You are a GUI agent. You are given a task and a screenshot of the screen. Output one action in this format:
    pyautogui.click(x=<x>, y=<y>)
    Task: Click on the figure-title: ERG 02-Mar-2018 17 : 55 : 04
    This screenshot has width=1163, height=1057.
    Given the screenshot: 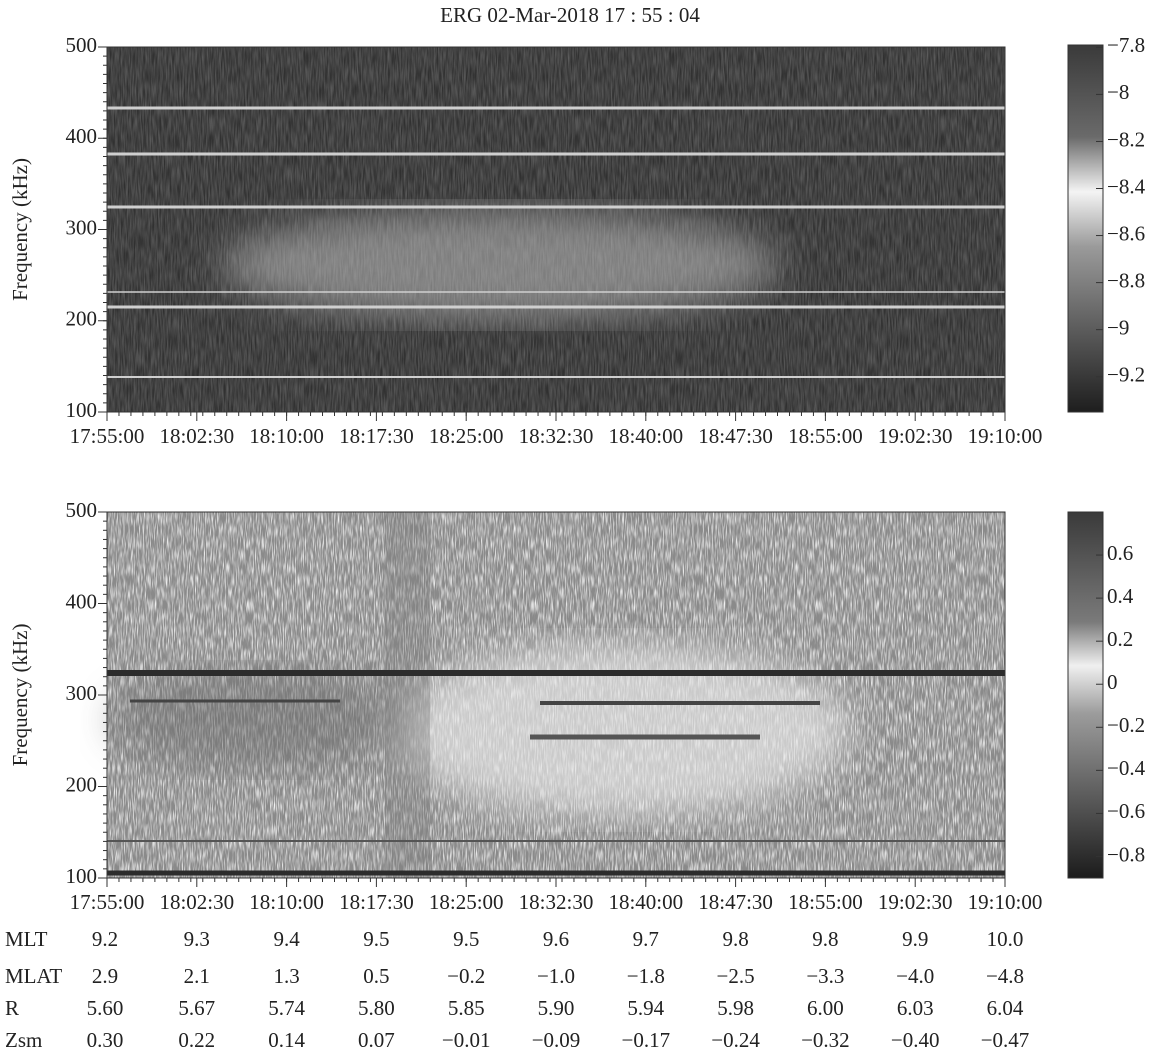 What is the action you would take?
    pyautogui.click(x=570, y=15)
    